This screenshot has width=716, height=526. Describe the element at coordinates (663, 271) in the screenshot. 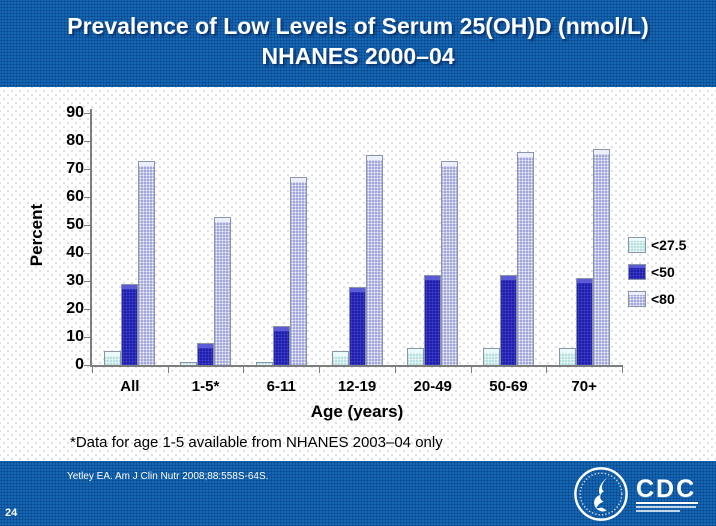

I see `legend-label: <50` at that location.